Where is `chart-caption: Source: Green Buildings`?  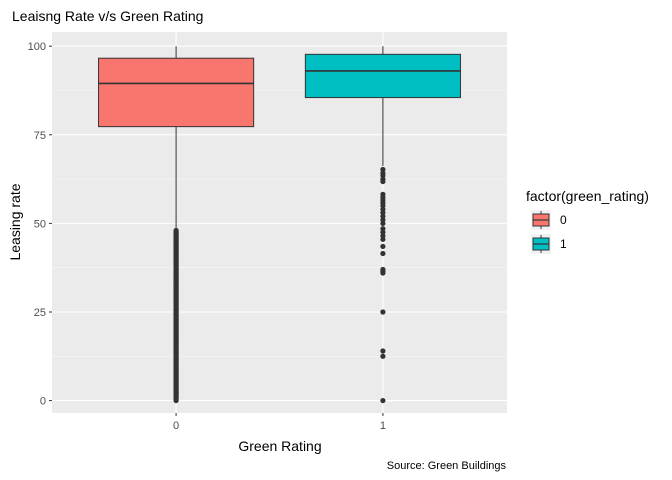
chart-caption: Source: Green Buildings is located at coordinates (447, 466).